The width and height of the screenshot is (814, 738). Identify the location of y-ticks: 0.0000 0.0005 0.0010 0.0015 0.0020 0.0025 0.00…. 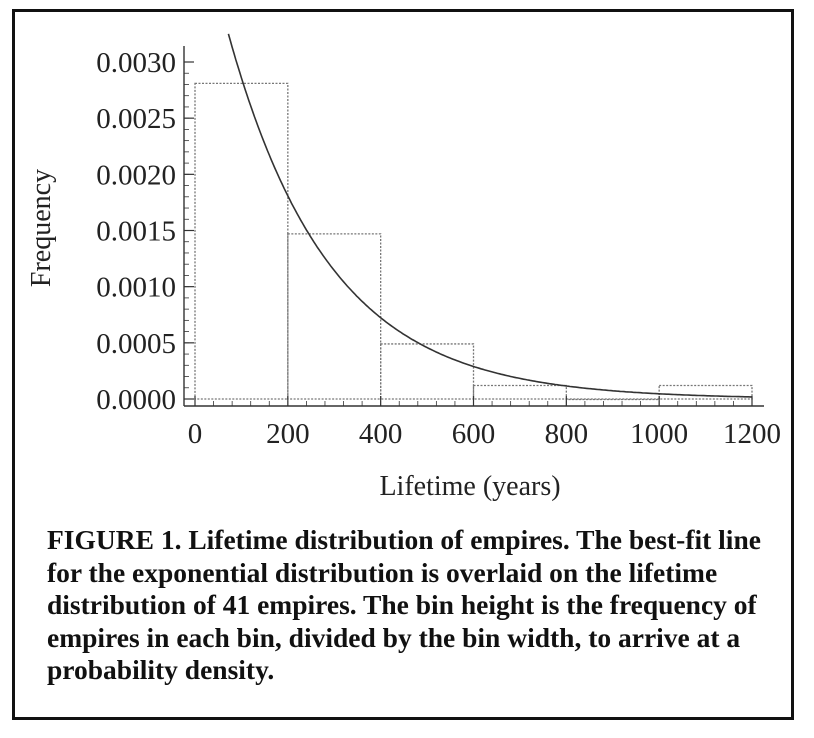
(145, 231).